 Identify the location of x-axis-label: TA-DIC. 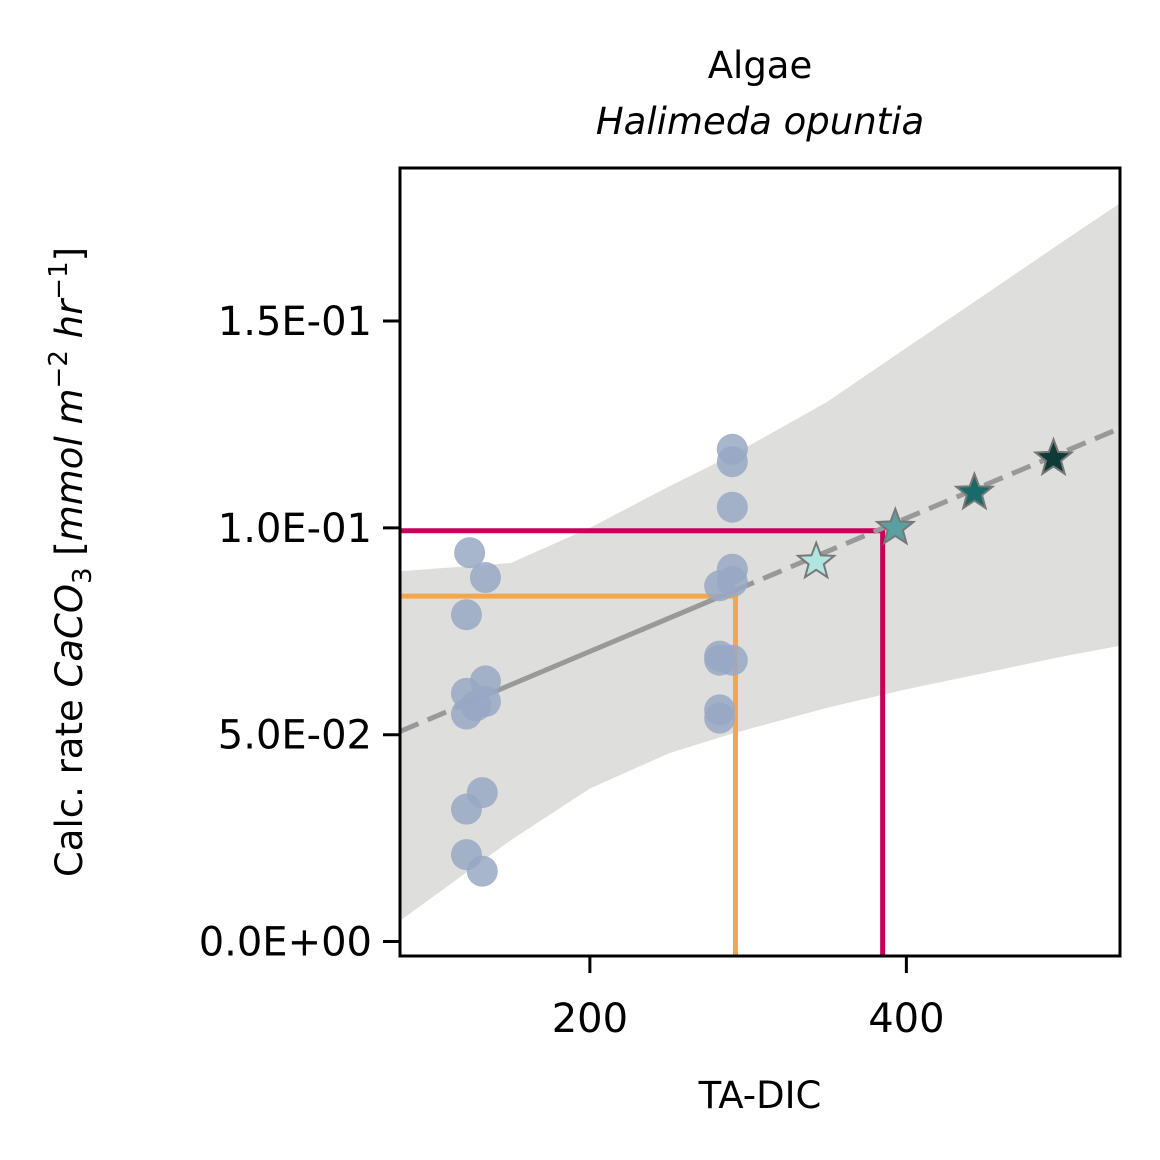
(760, 1095).